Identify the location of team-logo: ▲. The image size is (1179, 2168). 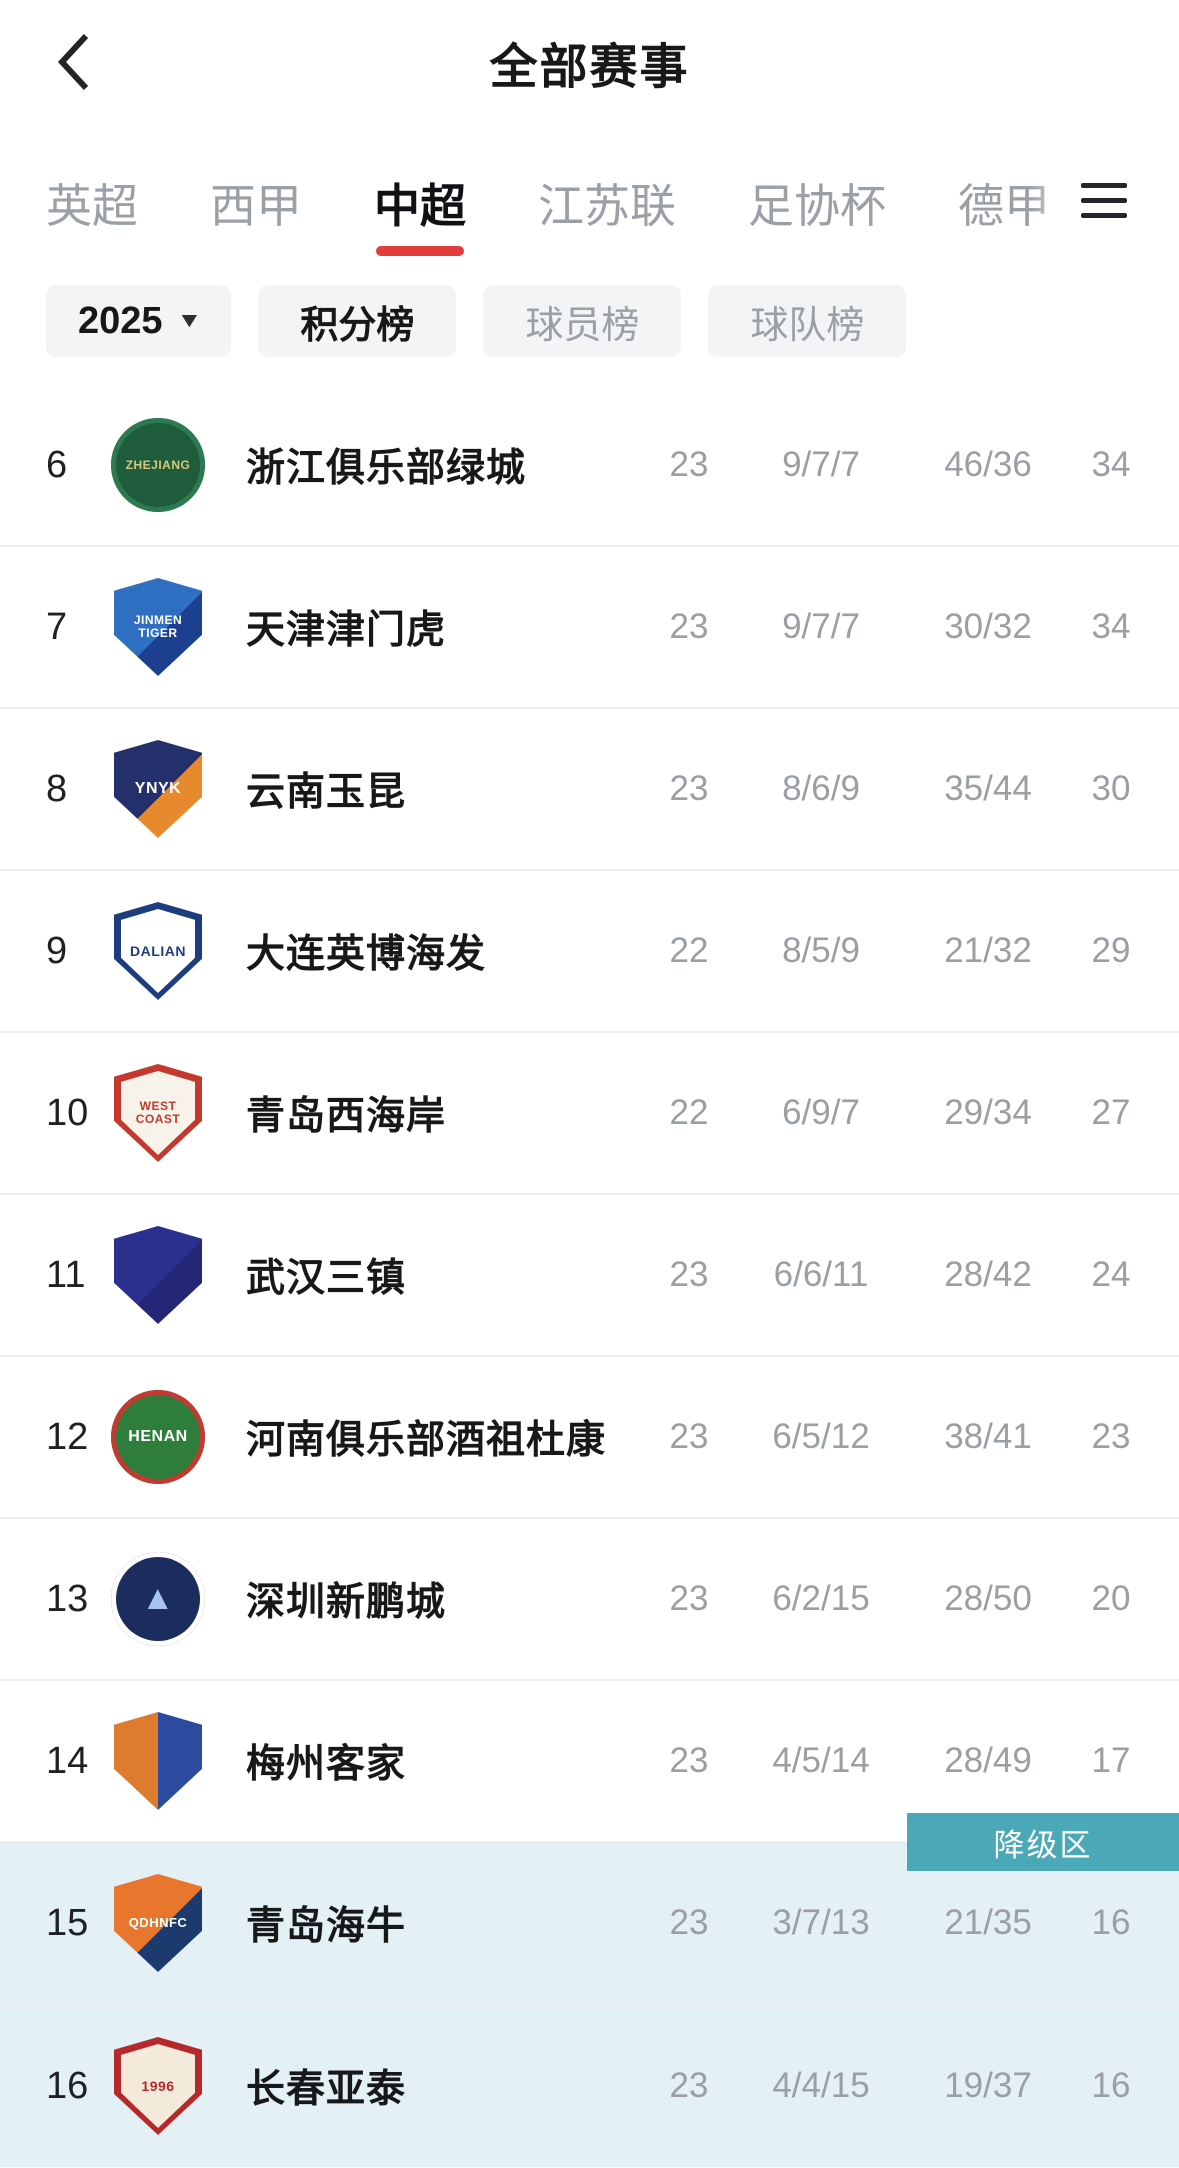
(158, 1599).